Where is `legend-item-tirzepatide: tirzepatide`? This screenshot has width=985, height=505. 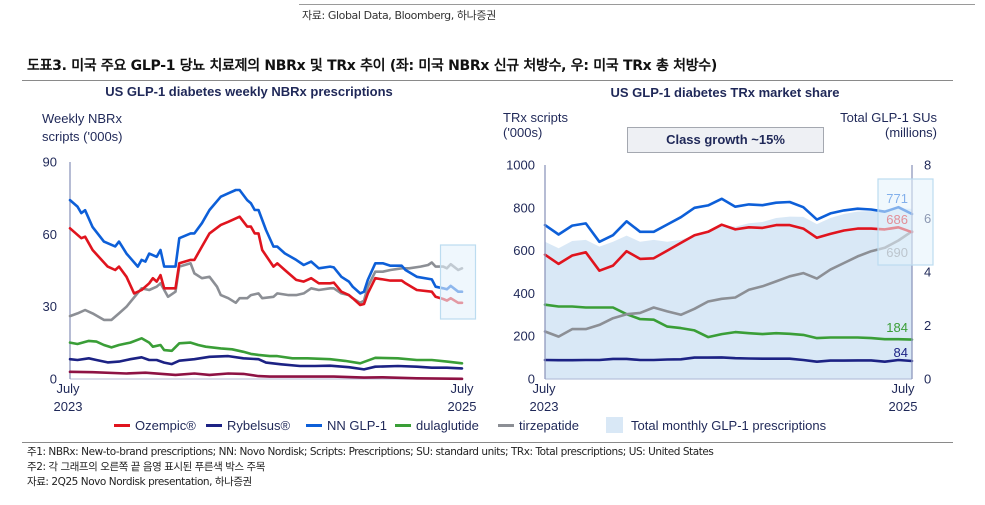 legend-item-tirzepatide: tirzepatide is located at coordinates (538, 425).